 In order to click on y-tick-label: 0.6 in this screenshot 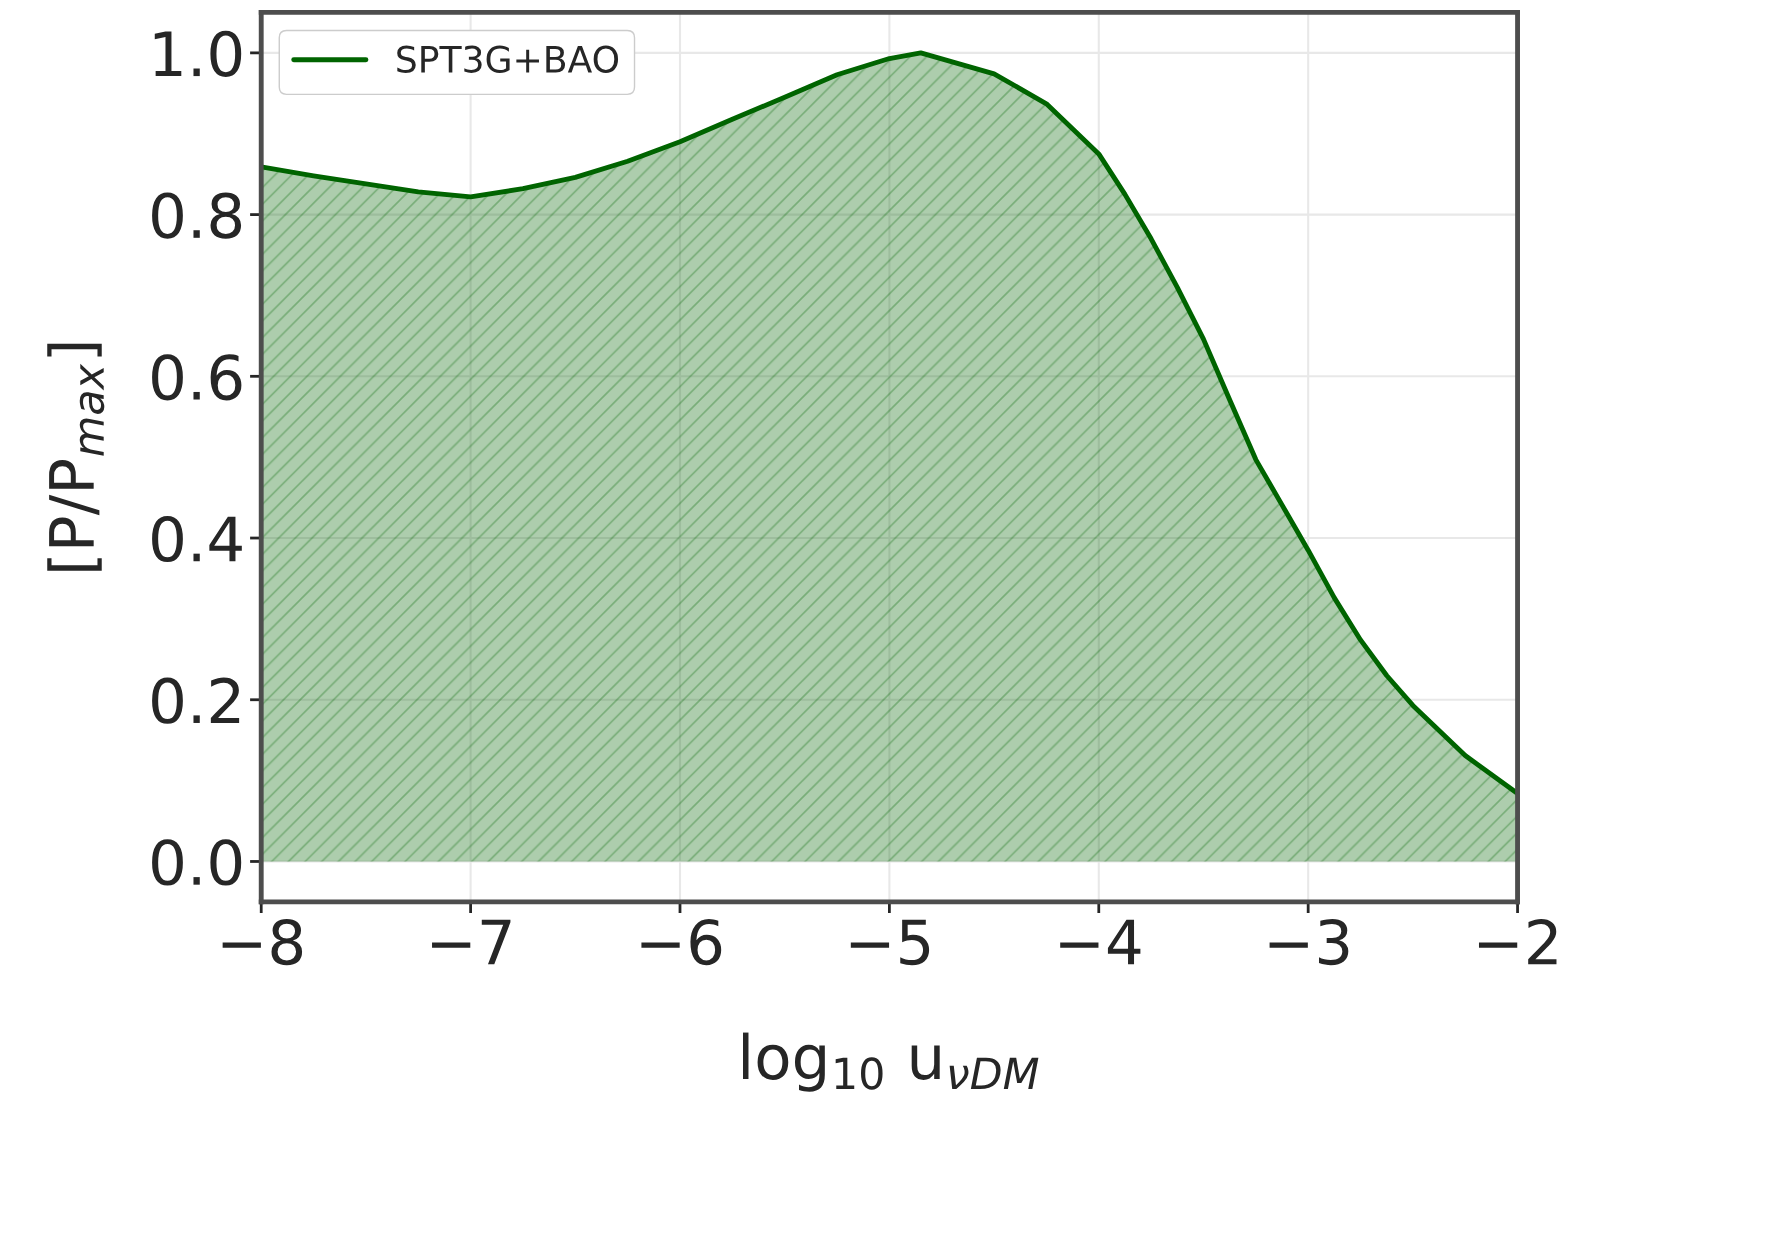, I will do `click(197, 377)`.